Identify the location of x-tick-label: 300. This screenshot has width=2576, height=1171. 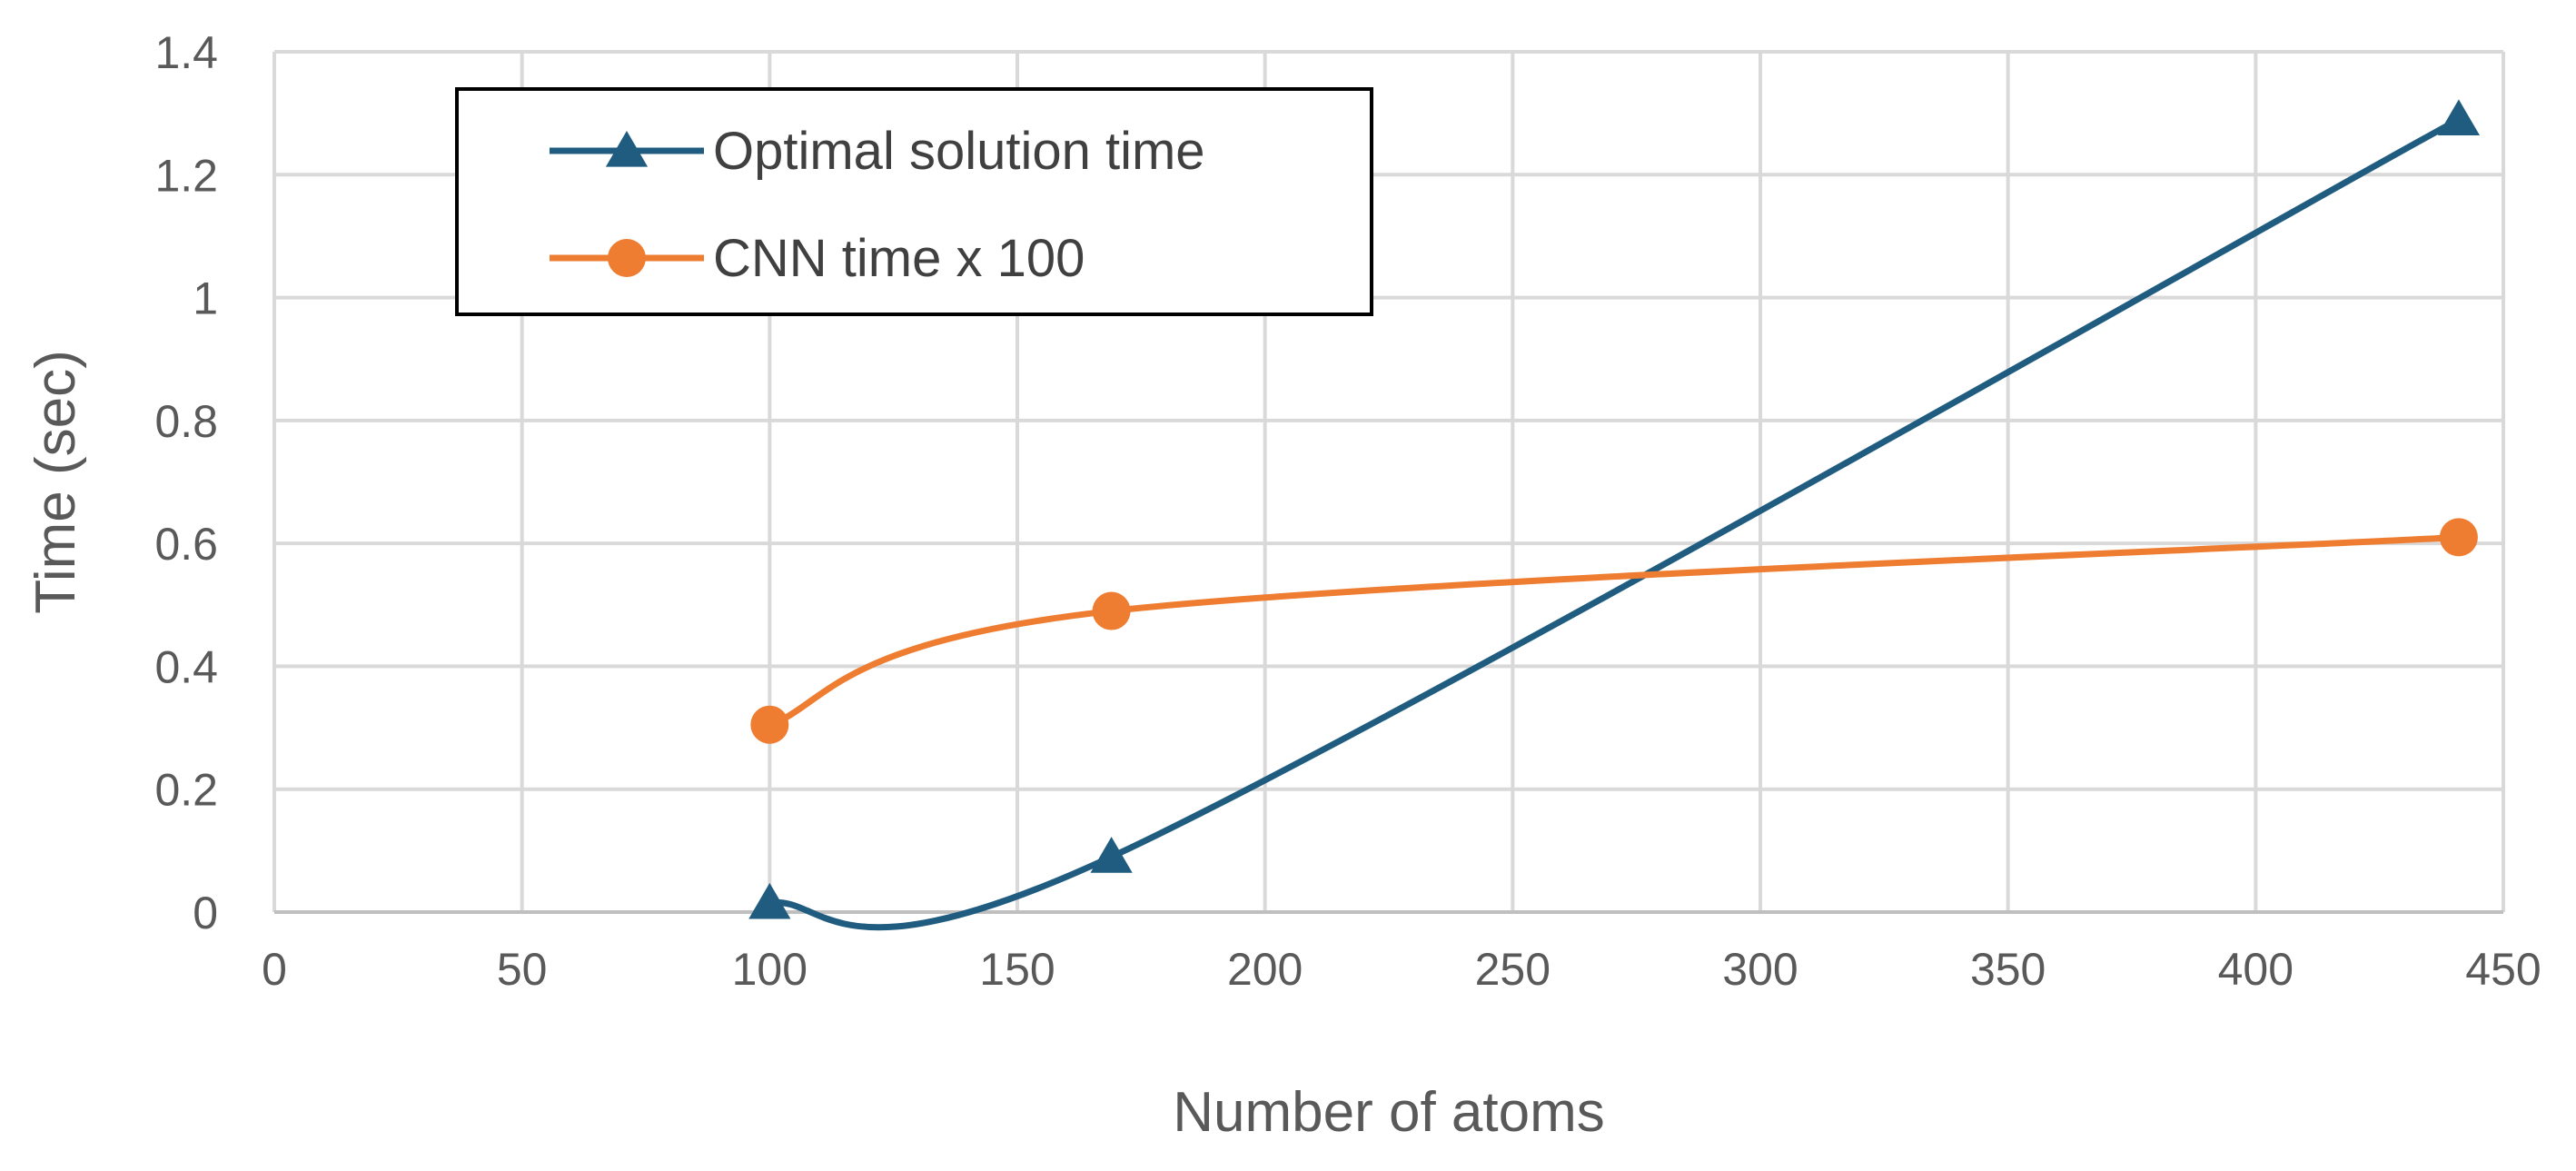
(1760, 969).